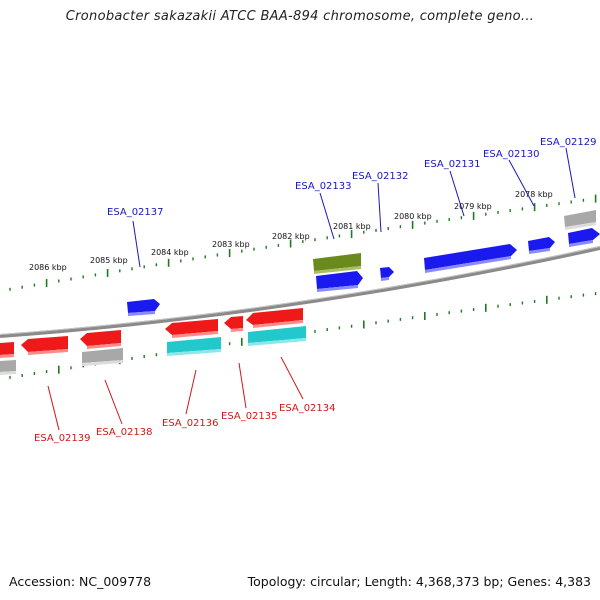 The width and height of the screenshot is (600, 600). Describe the element at coordinates (473, 206) in the screenshot. I see `scale-label: 2079 kbp` at that location.